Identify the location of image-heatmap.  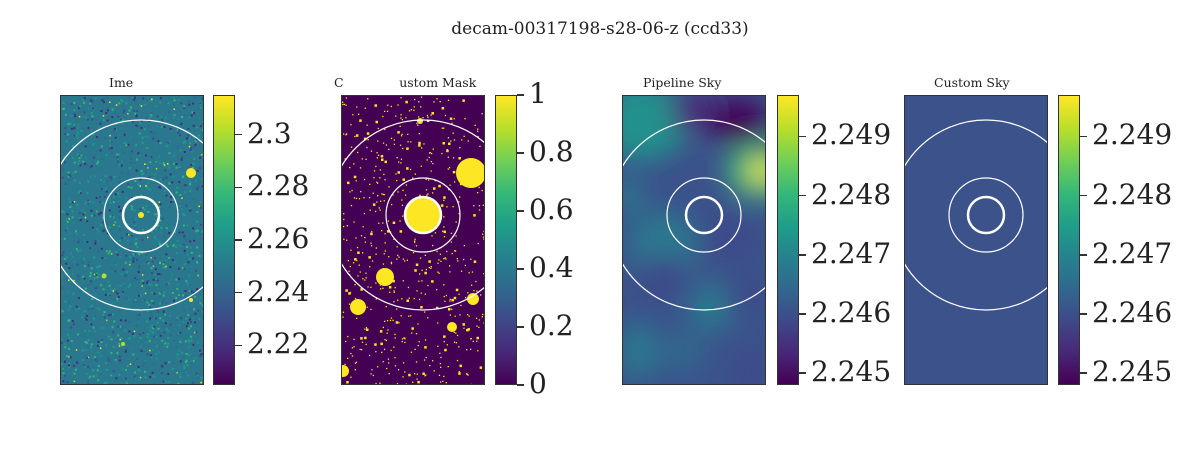
(132, 240).